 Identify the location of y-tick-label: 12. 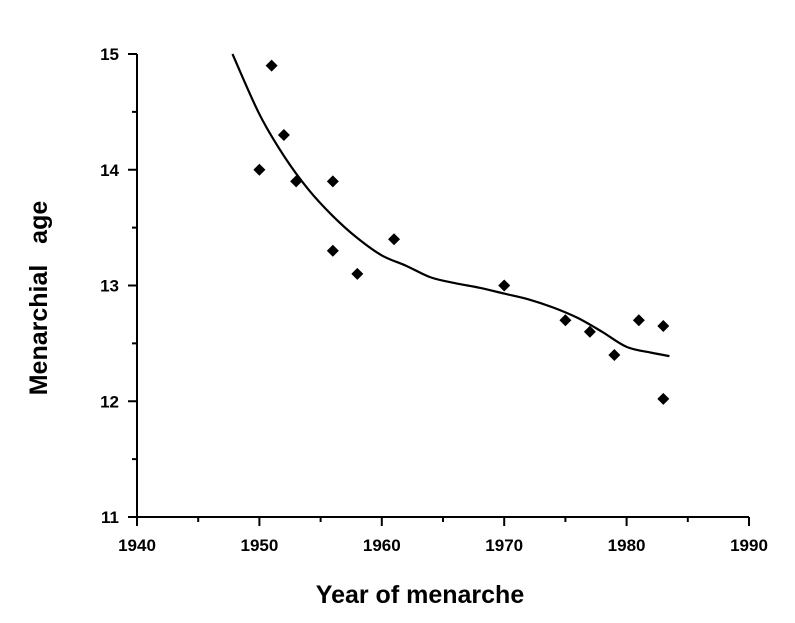
(109, 401).